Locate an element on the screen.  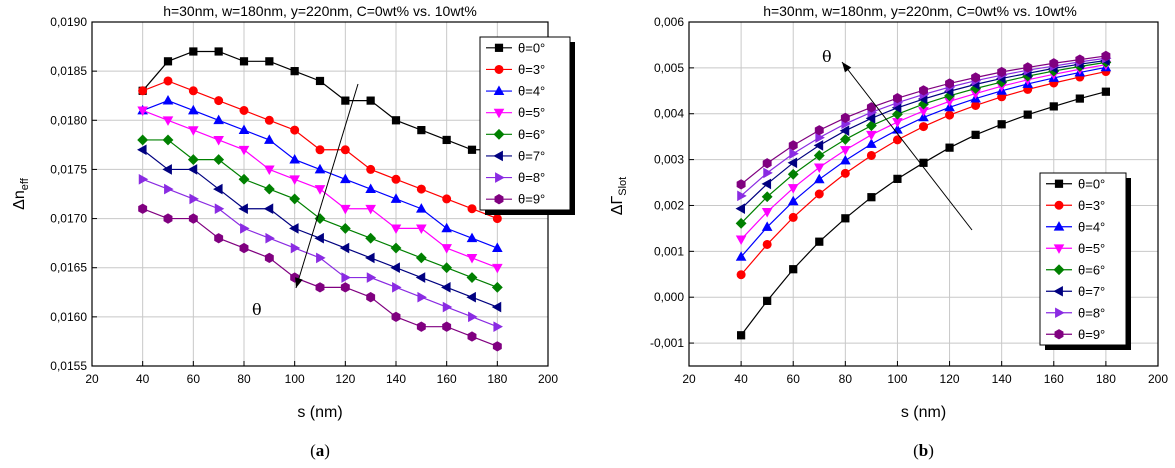
x-tick-label: 140 is located at coordinates (396, 379).